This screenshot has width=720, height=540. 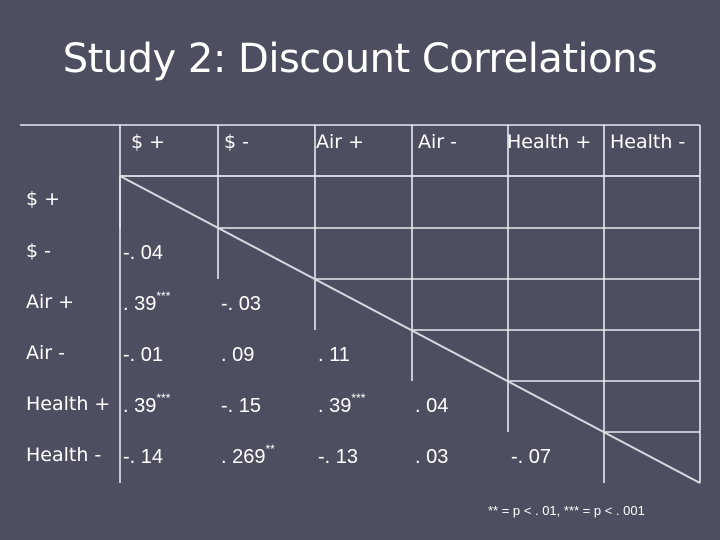 What do you see at coordinates (340, 142) in the screenshot?
I see `column-header: Air +` at bounding box center [340, 142].